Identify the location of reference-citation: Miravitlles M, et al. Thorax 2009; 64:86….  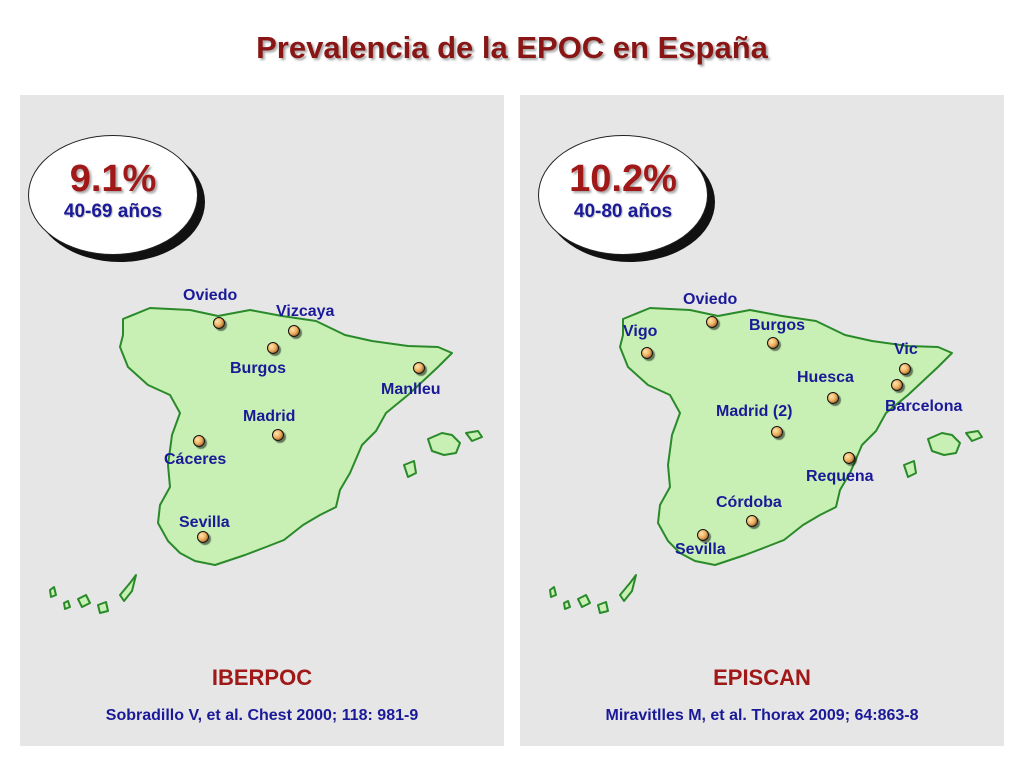
(762, 715).